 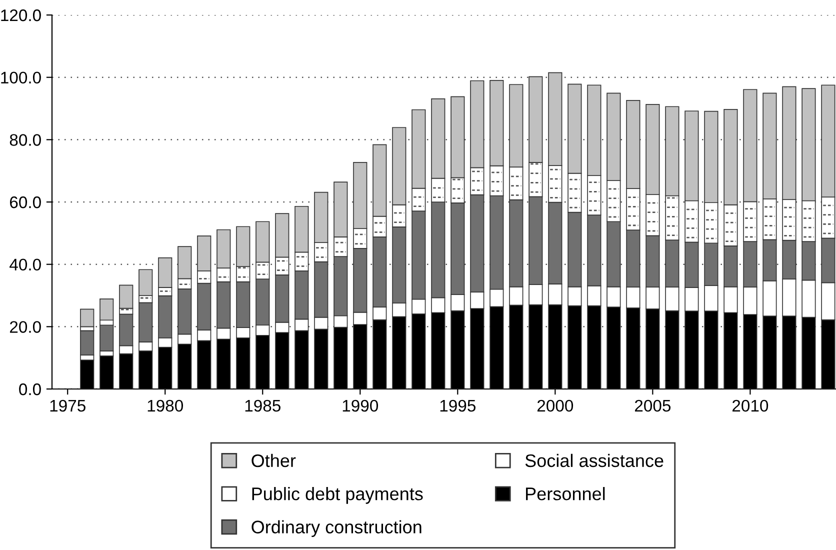 What do you see at coordinates (458, 406) in the screenshot?
I see `x-tick-label: 1995` at bounding box center [458, 406].